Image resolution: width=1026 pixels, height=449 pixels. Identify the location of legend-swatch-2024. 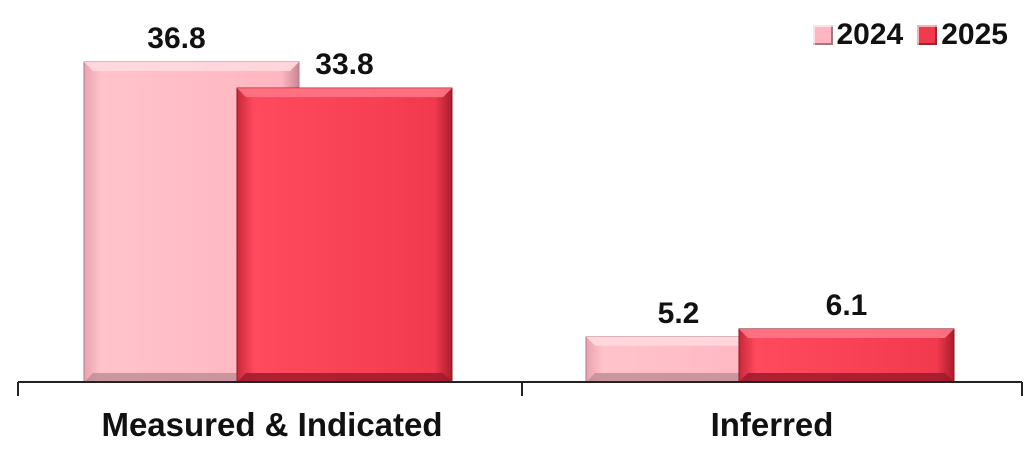
(822, 35).